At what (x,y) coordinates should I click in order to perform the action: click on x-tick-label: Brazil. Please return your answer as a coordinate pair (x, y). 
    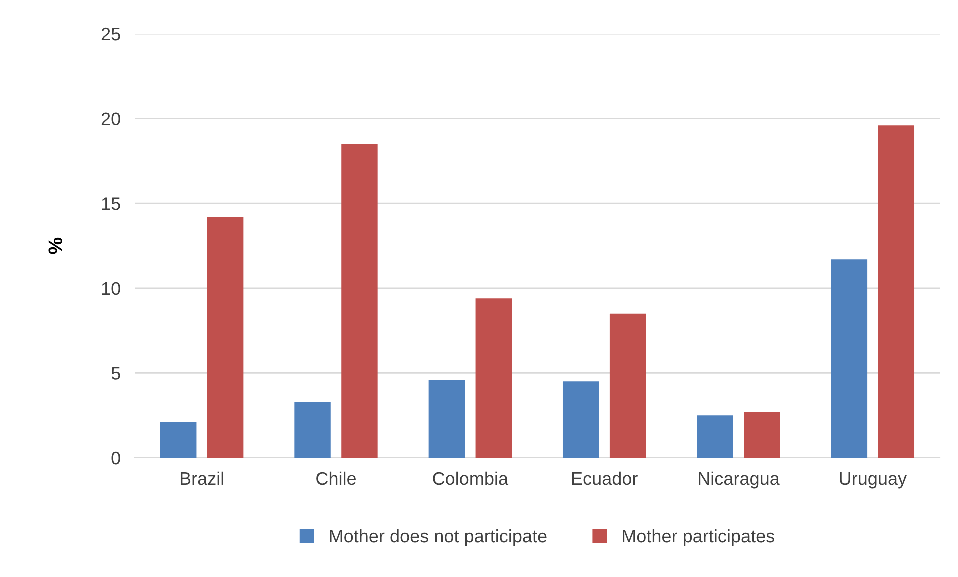
    Looking at the image, I should click on (202, 479).